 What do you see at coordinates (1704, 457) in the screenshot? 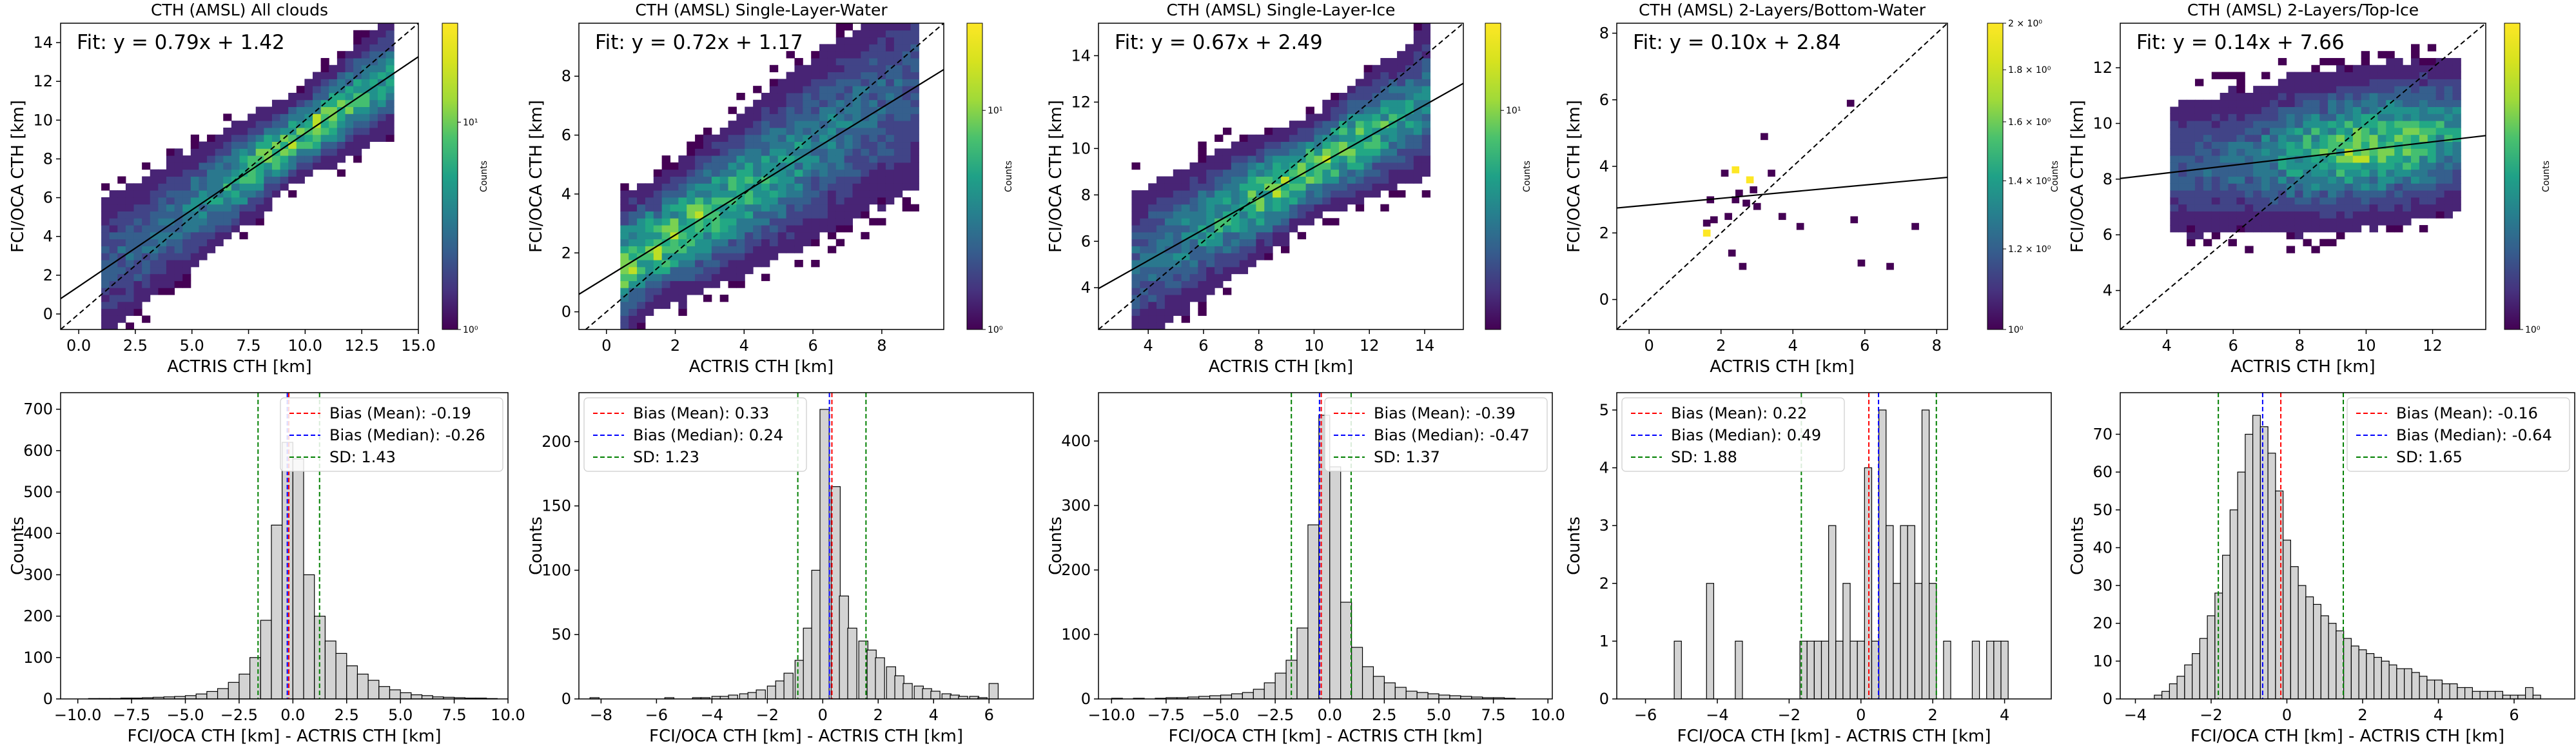
I see `legend-label: SD: 1.88` at bounding box center [1704, 457].